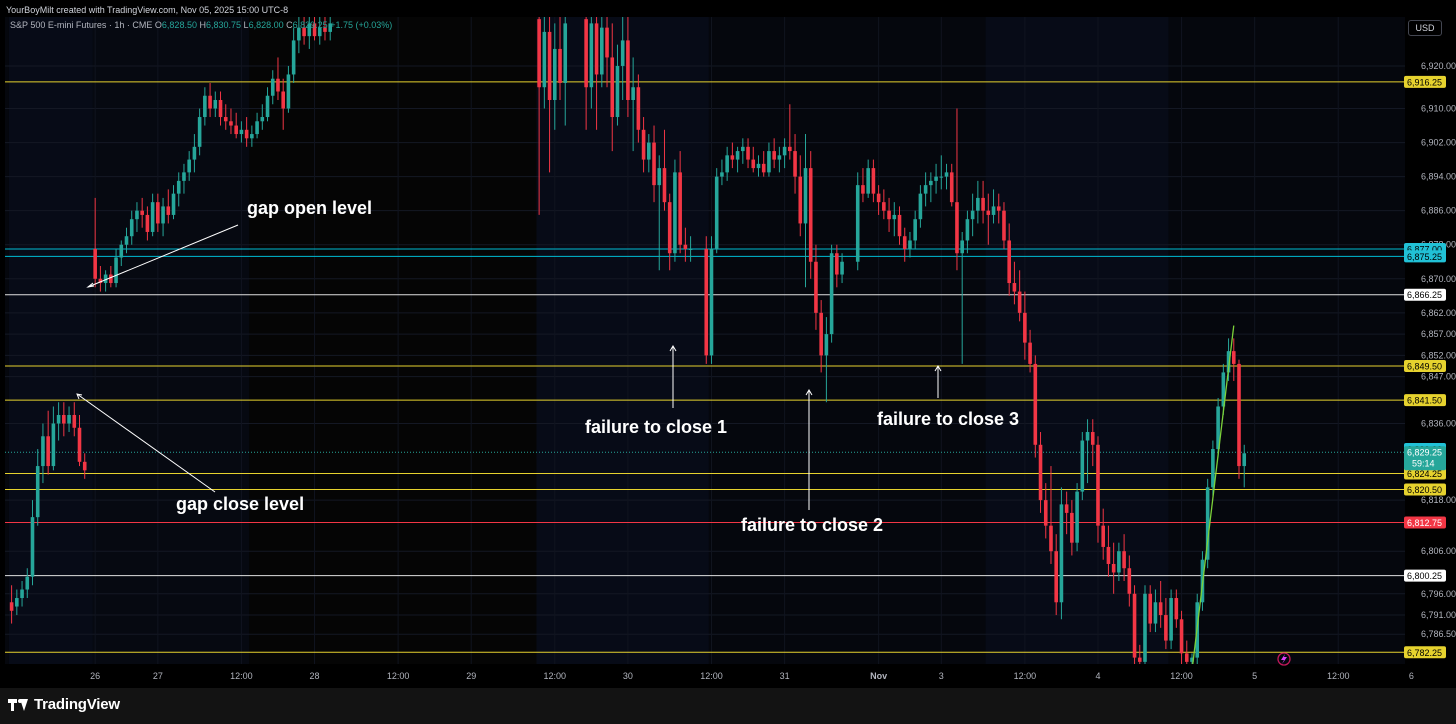  Describe the element at coordinates (289, 25) in the screenshot. I see `ohlc-close-label: C` at that location.